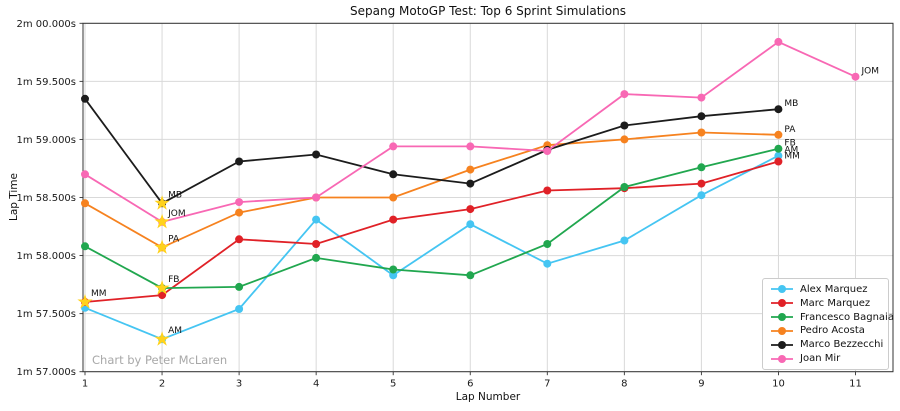  Describe the element at coordinates (162, 202) in the screenshot. I see `best-lap-star-mb` at that location.